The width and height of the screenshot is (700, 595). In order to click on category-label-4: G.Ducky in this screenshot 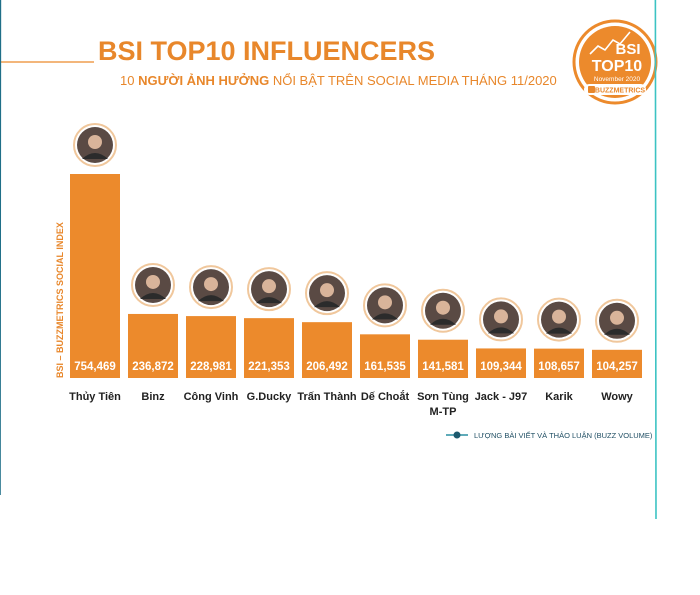, I will do `click(270, 397)`.